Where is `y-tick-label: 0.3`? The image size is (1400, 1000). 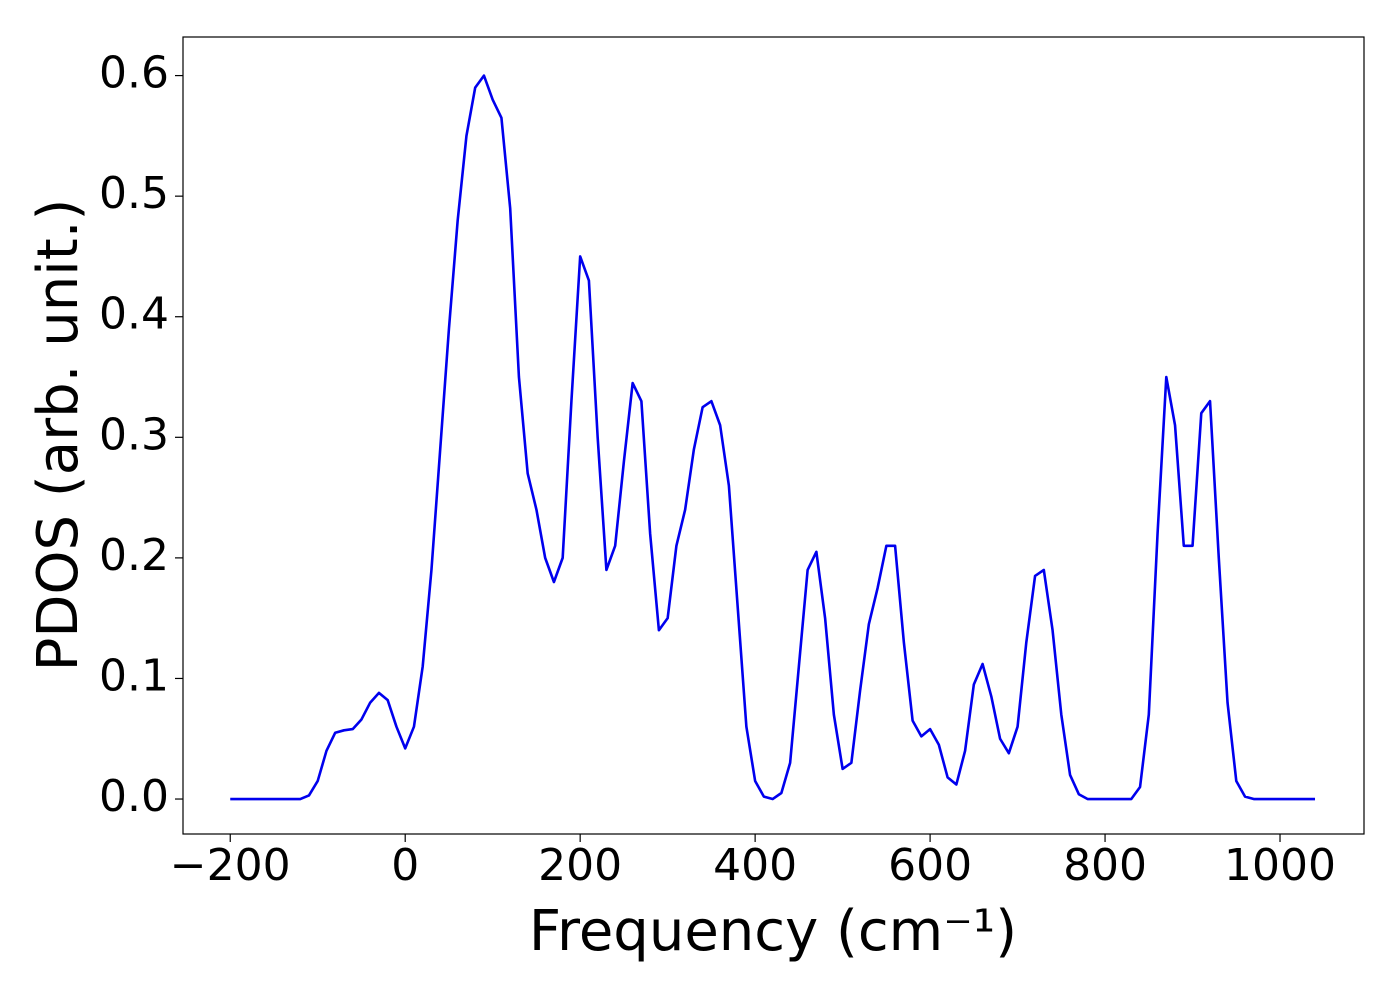 y-tick-label: 0.3 is located at coordinates (134, 434).